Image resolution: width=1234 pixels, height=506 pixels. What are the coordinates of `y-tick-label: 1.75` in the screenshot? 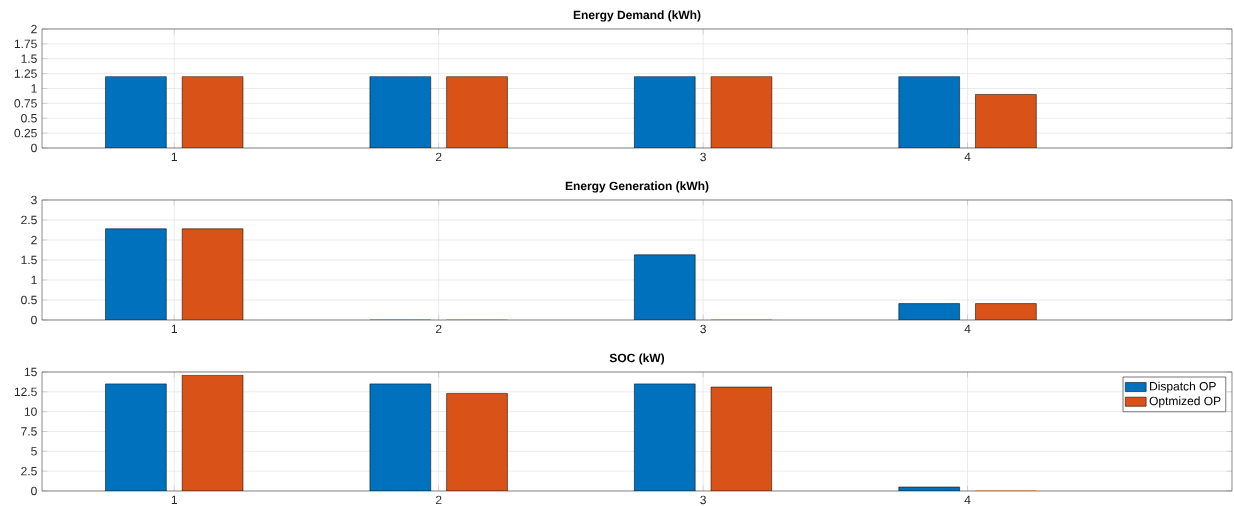 It's located at (25, 44).